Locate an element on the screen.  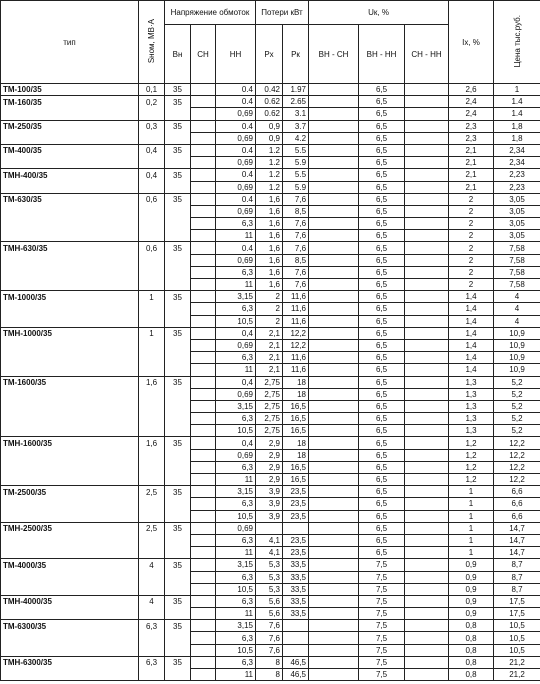
table-cell: 3,9 is located at coordinates (269, 504).